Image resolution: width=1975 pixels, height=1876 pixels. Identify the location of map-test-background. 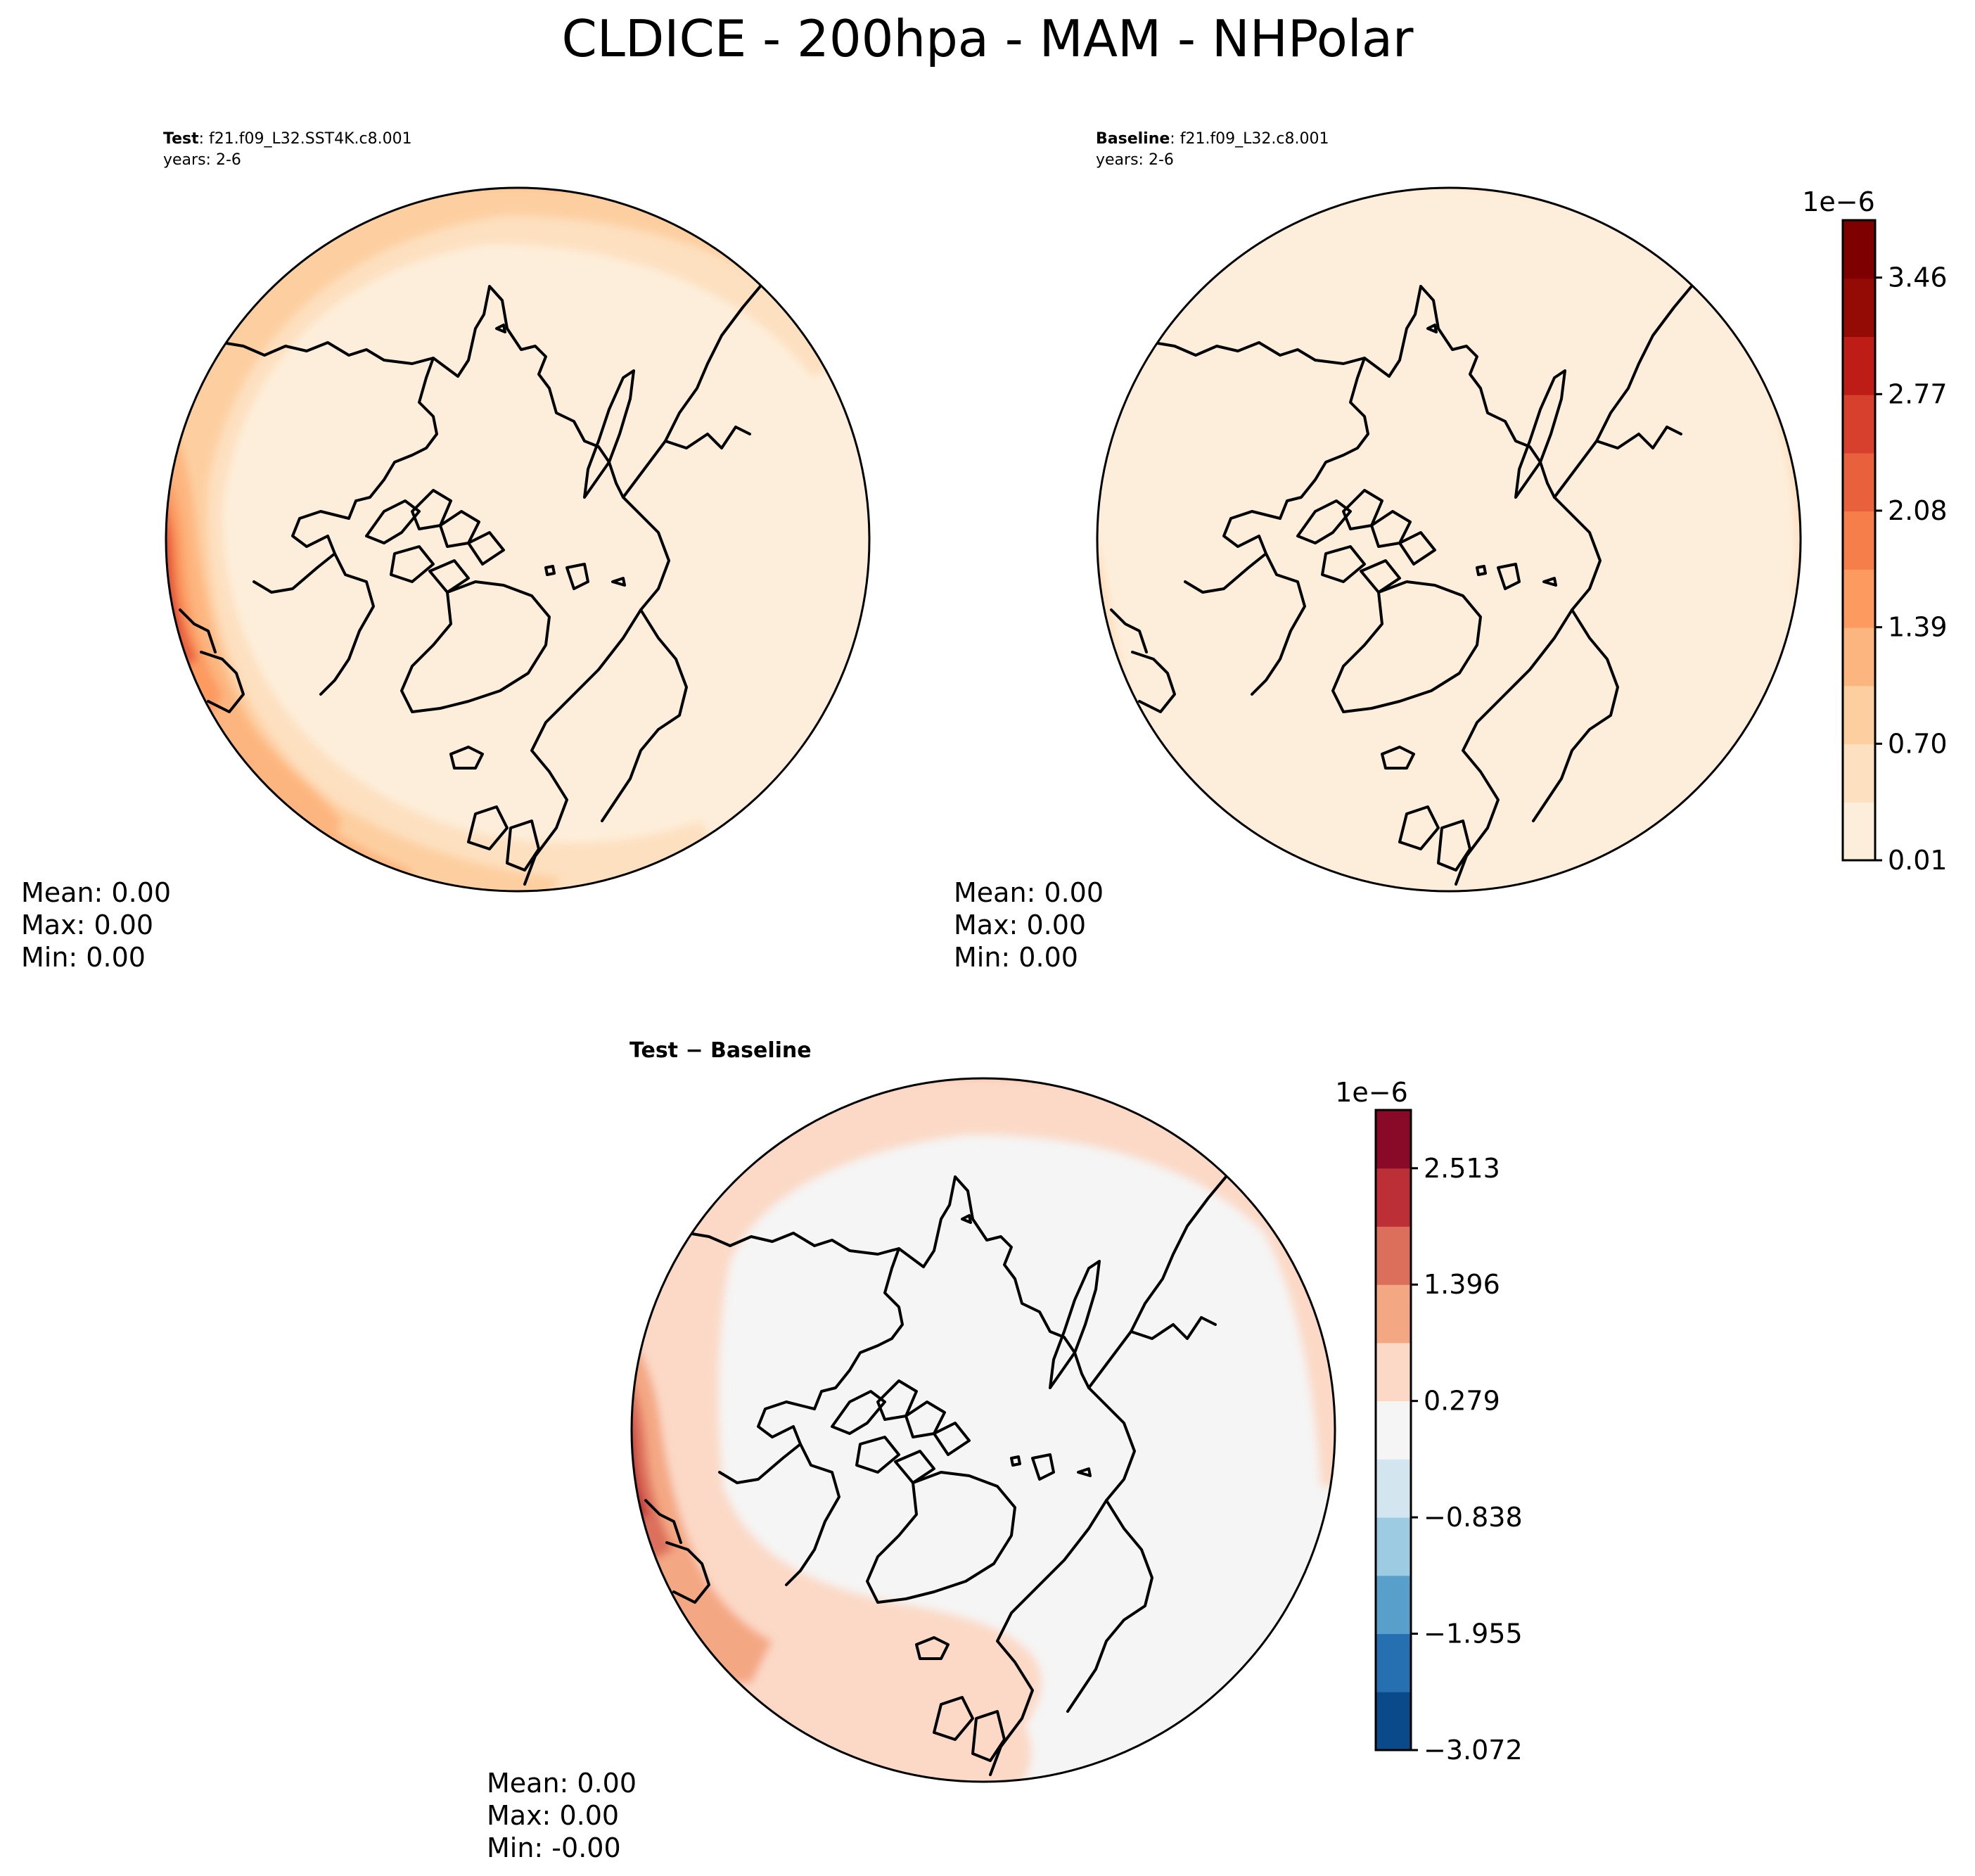
(517, 539).